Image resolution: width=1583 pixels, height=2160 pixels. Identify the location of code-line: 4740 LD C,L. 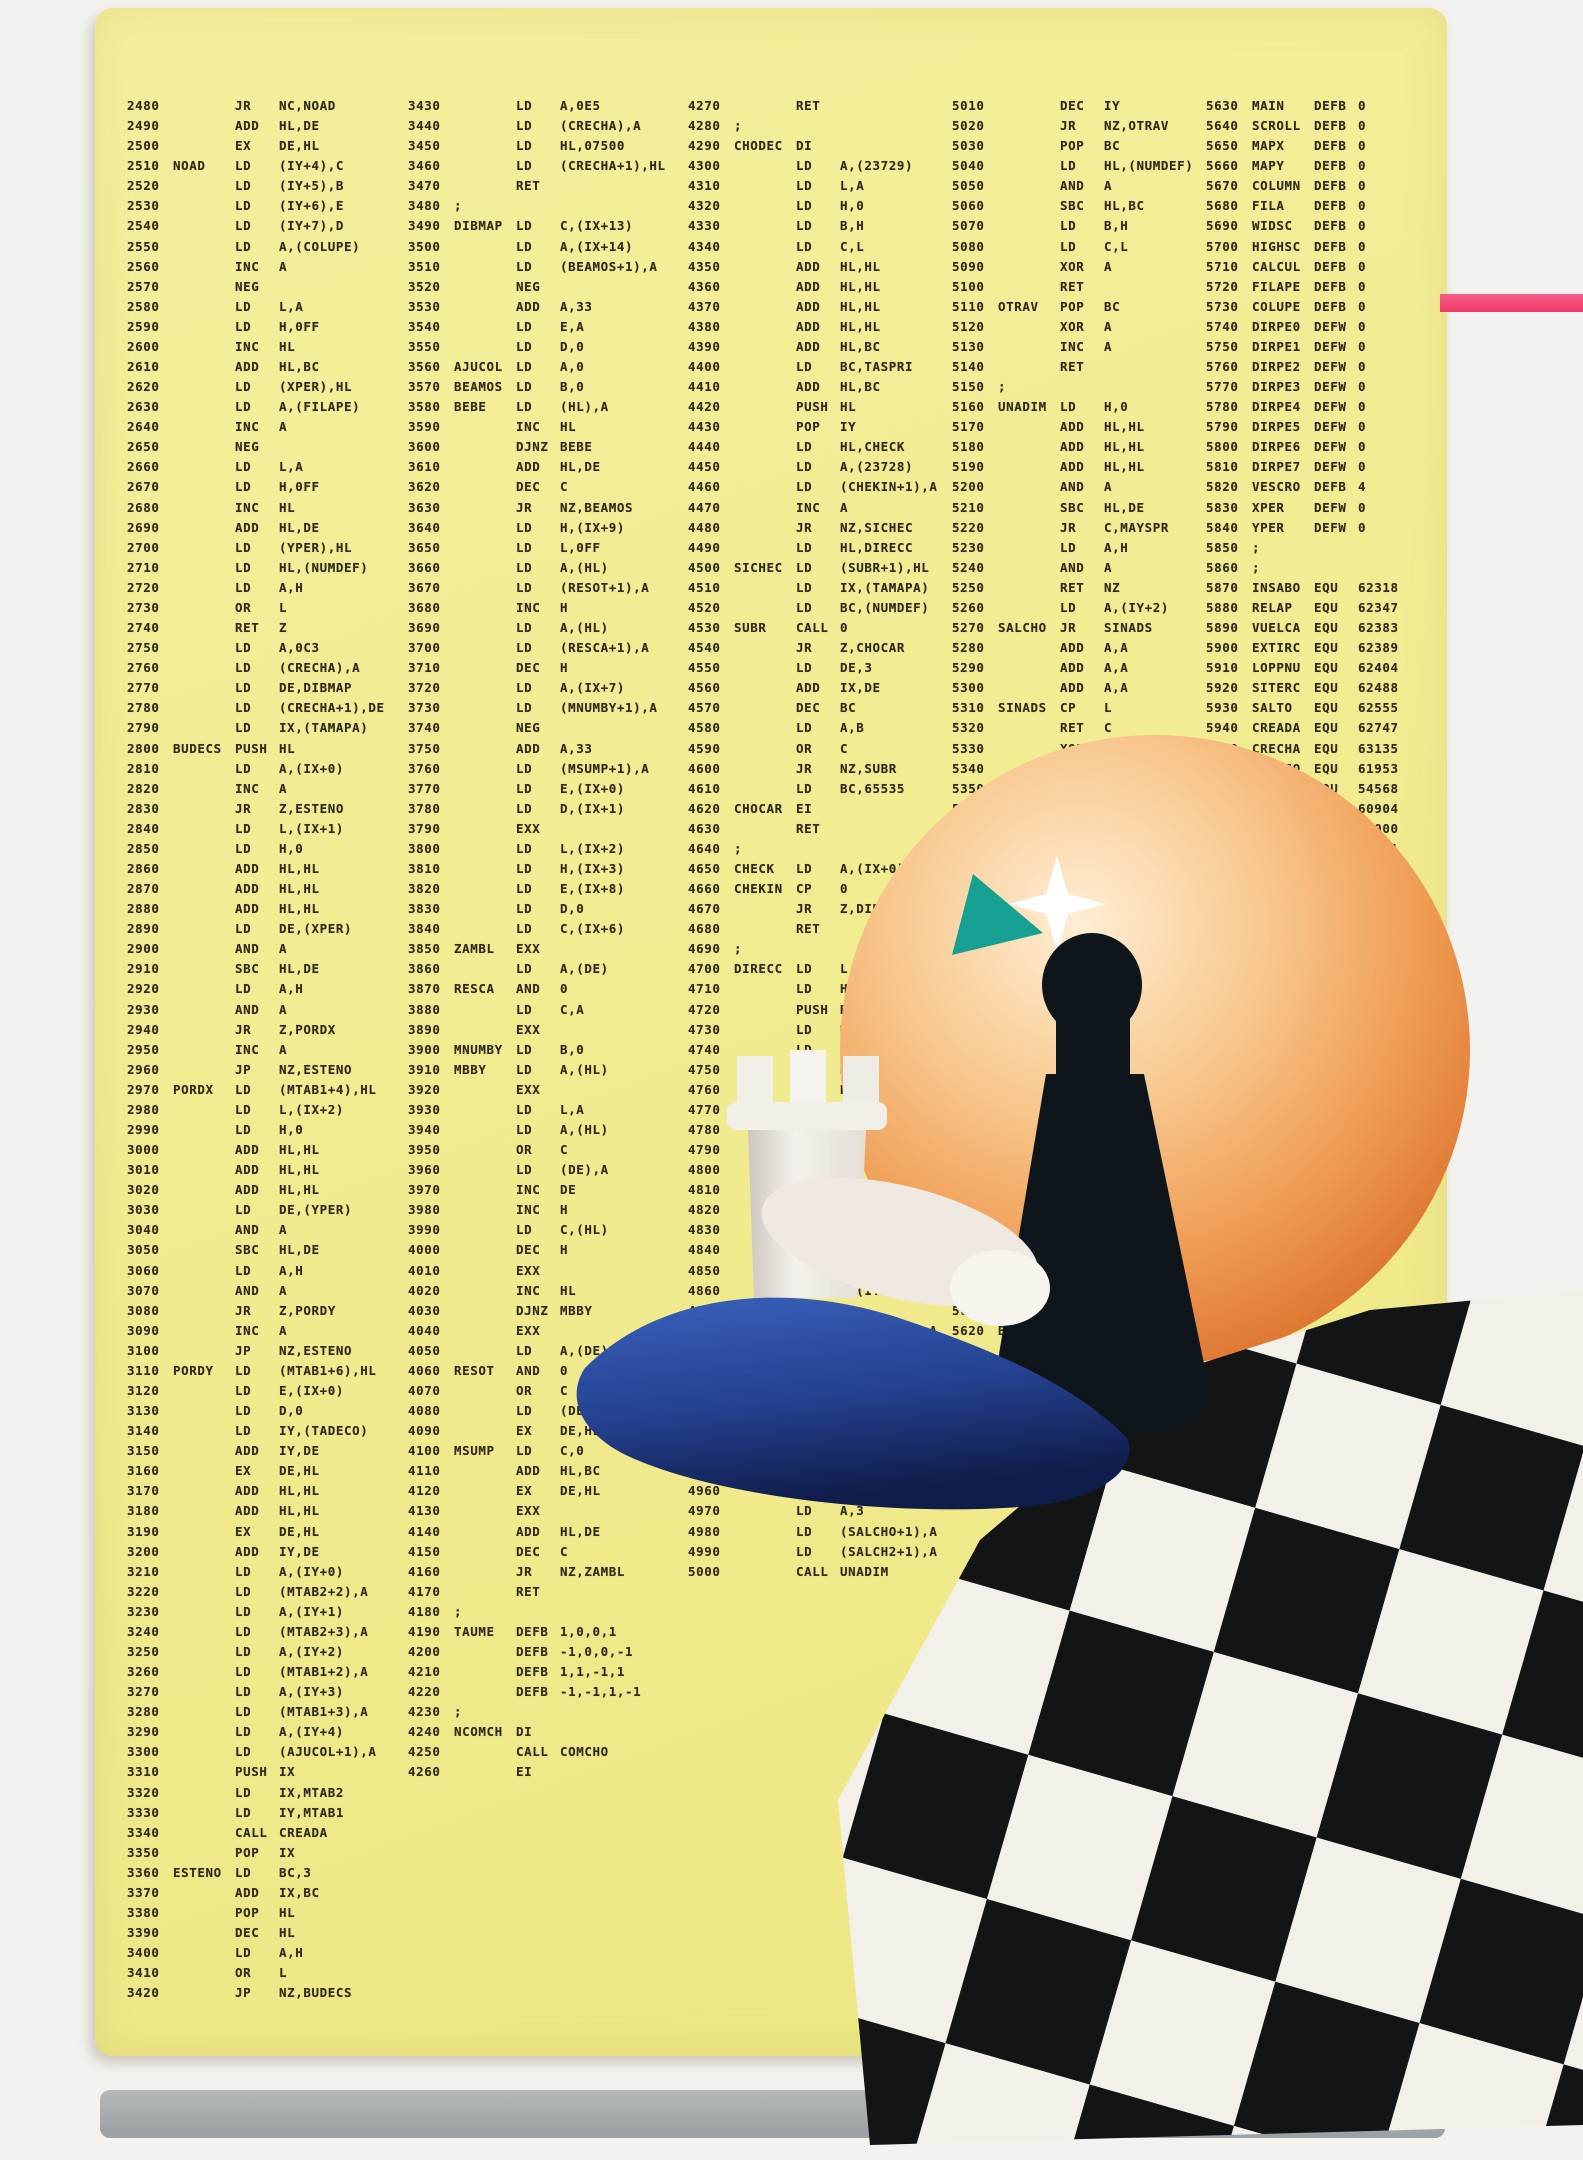
(776, 1049).